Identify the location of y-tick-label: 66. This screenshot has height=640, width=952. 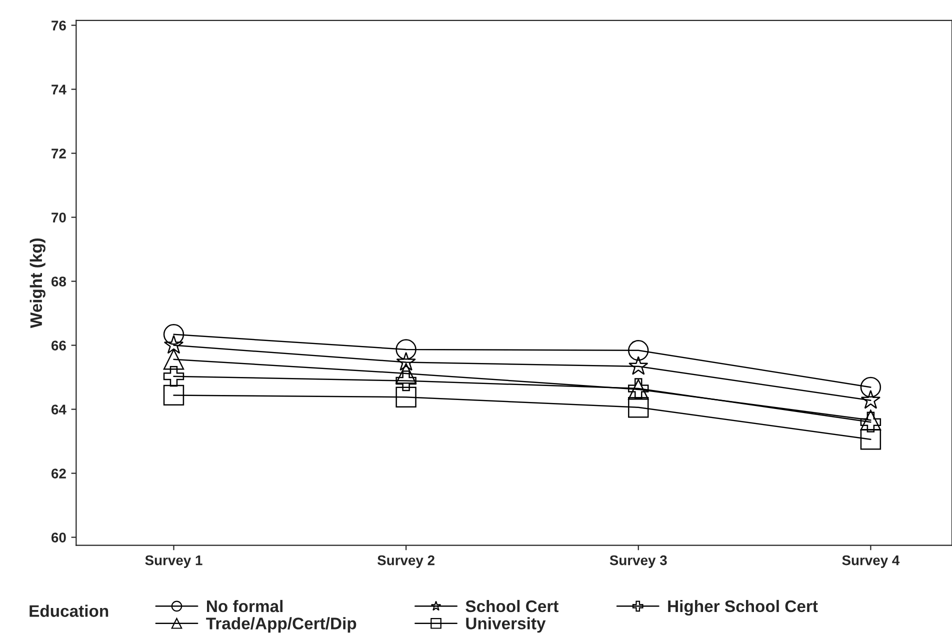
(59, 345).